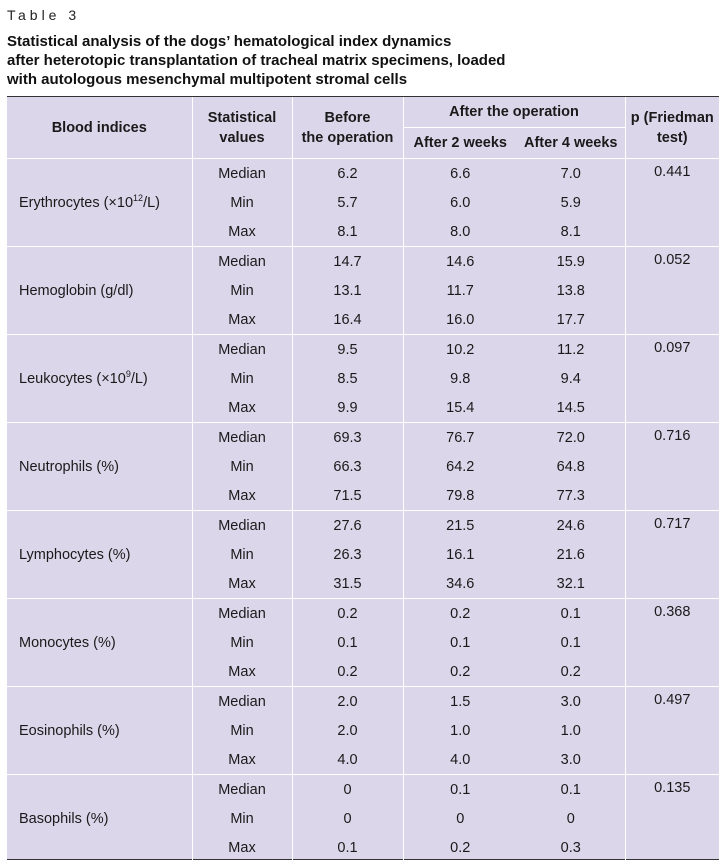  What do you see at coordinates (460, 789) in the screenshot?
I see `value-after-2-weeks: 0.1` at bounding box center [460, 789].